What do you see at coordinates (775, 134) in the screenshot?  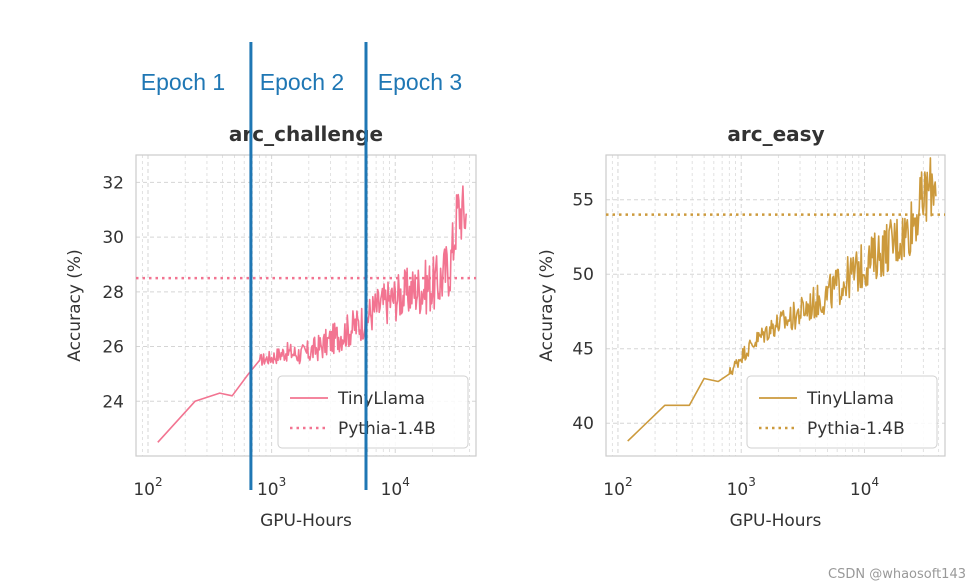 I see `chart-title: arc_easy` at bounding box center [775, 134].